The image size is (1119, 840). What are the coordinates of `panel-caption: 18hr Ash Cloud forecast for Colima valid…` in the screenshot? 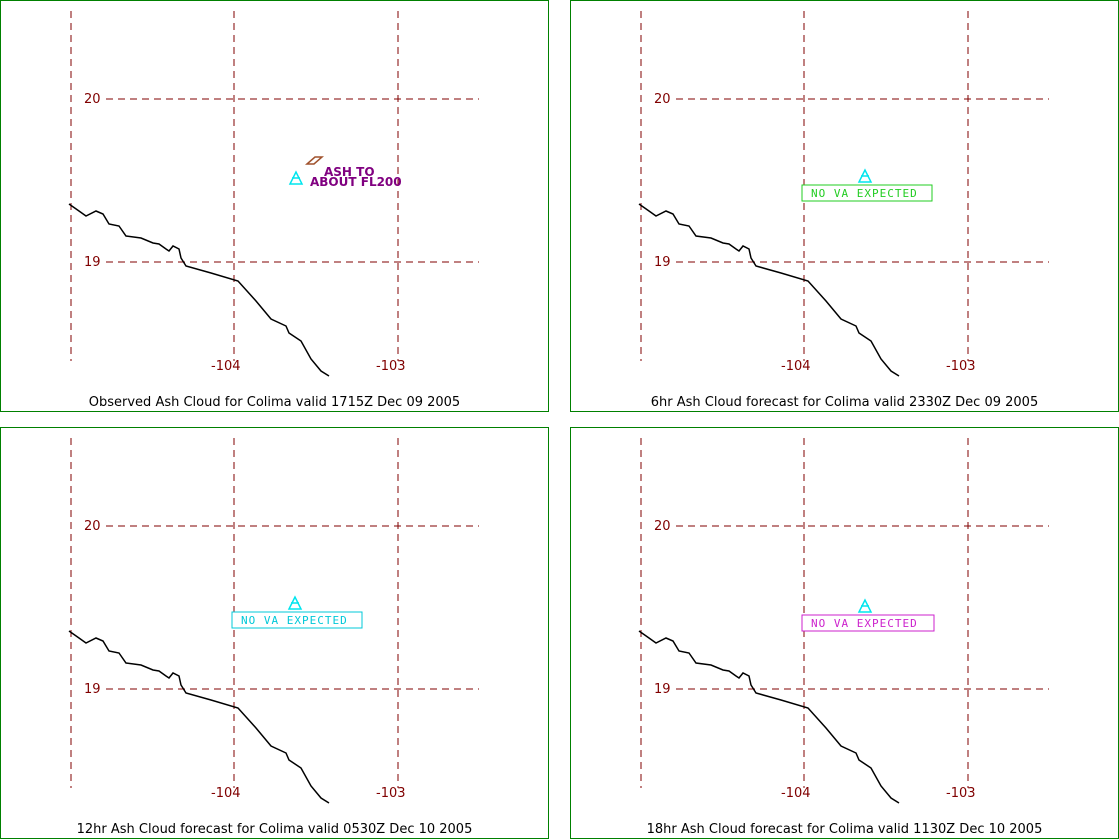 It's located at (844, 829).